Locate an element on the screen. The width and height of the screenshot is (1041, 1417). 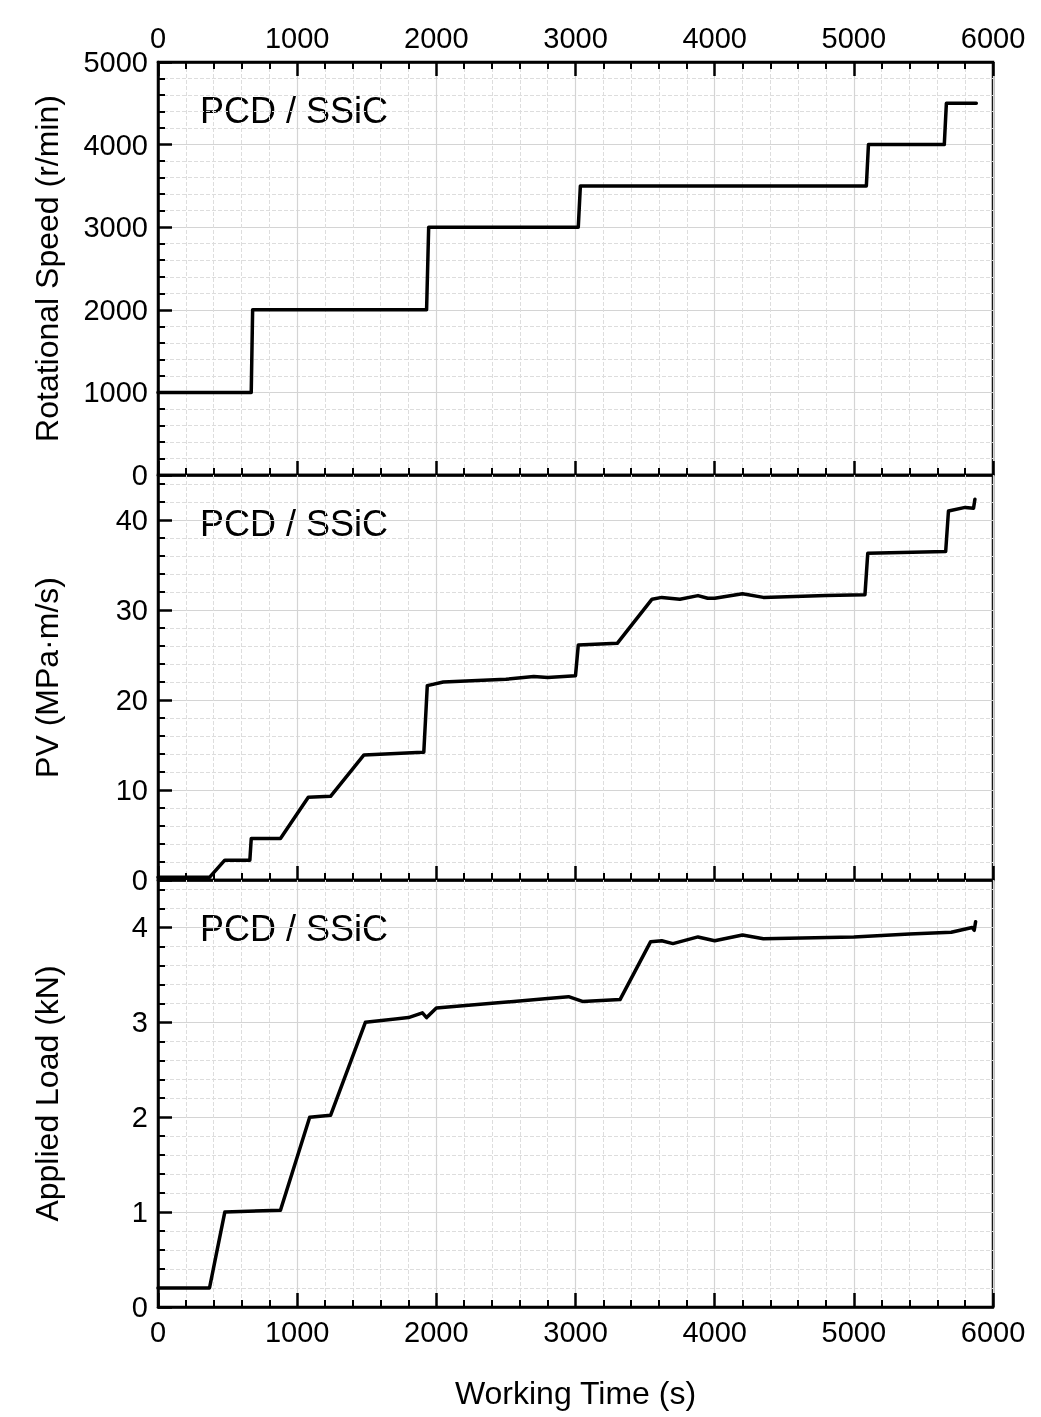
annotation: PCD / SSiC is located at coordinates (294, 110).